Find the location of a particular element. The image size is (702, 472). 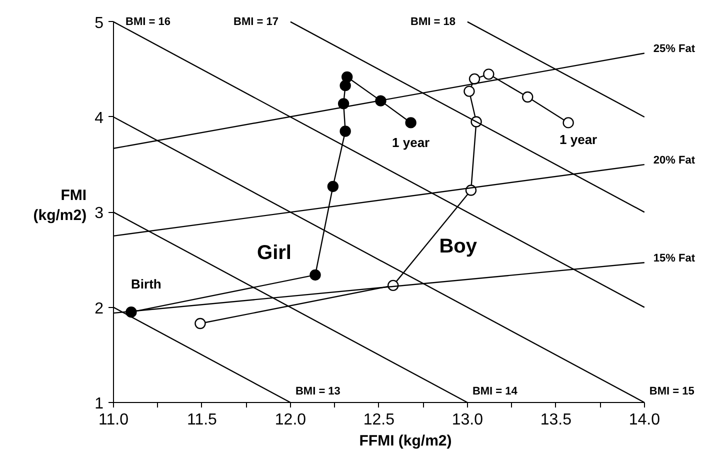

series-label: 25% Fat is located at coordinates (674, 49).